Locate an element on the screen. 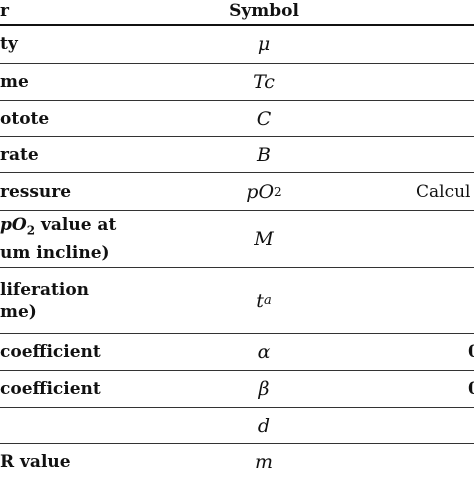 The width and height of the screenshot is (474, 480). header-rule is located at coordinates (237, 25).